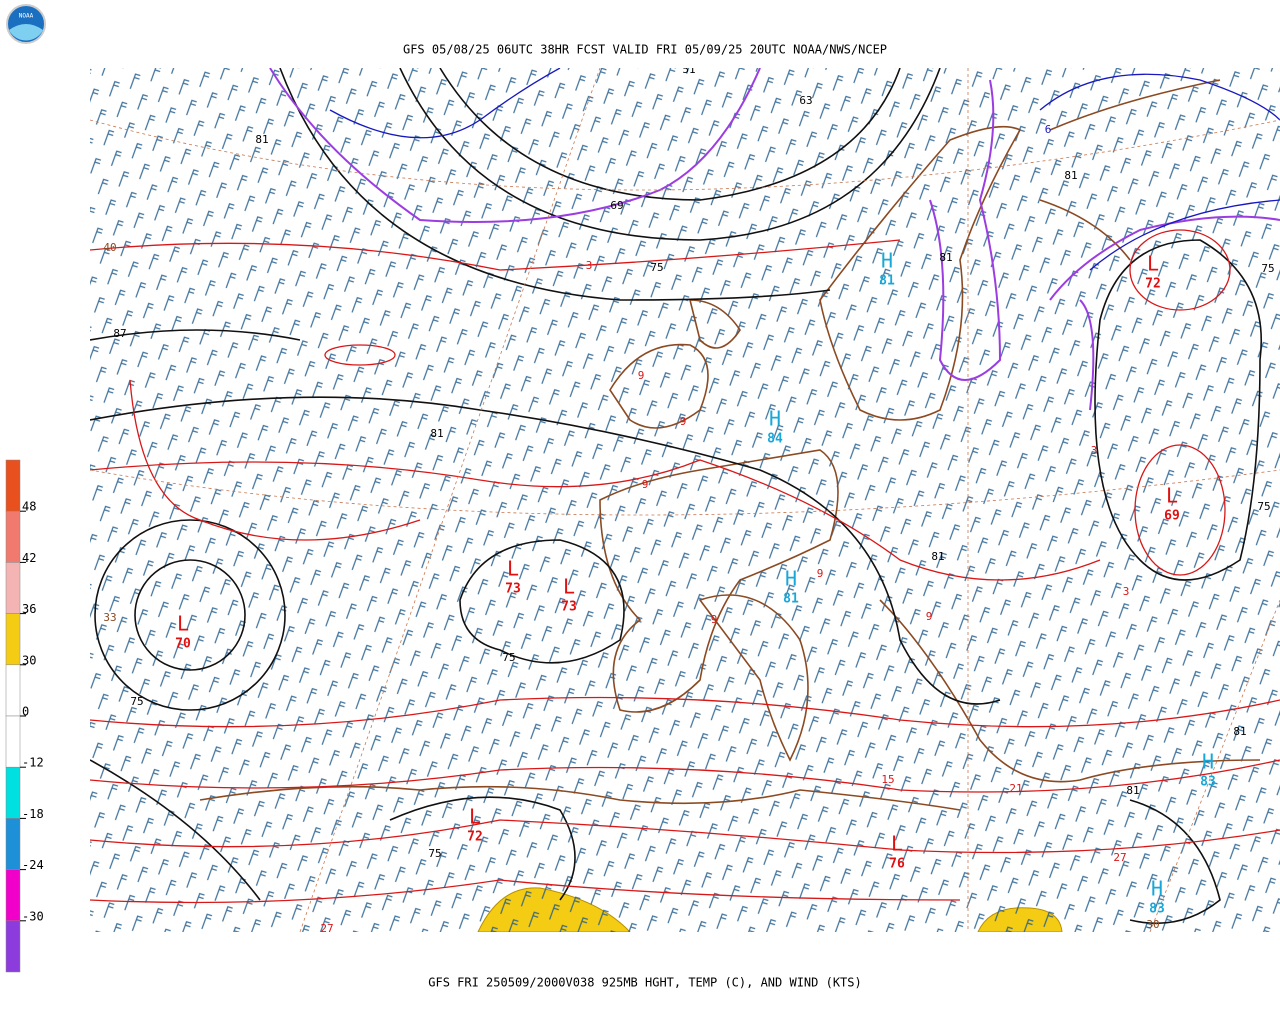 The image size is (1280, 1024). What do you see at coordinates (804, 169) in the screenshot?
I see `cold-contours-blue` at bounding box center [804, 169].